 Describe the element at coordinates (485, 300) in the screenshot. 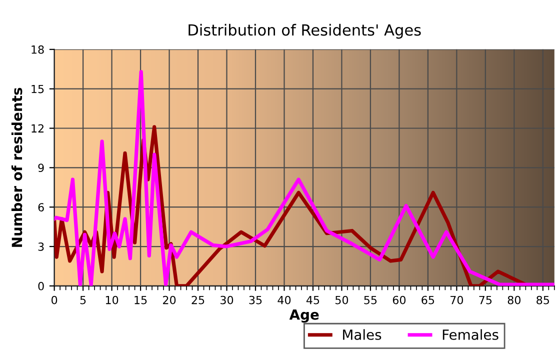

I see `x-tick-label: 75` at that location.